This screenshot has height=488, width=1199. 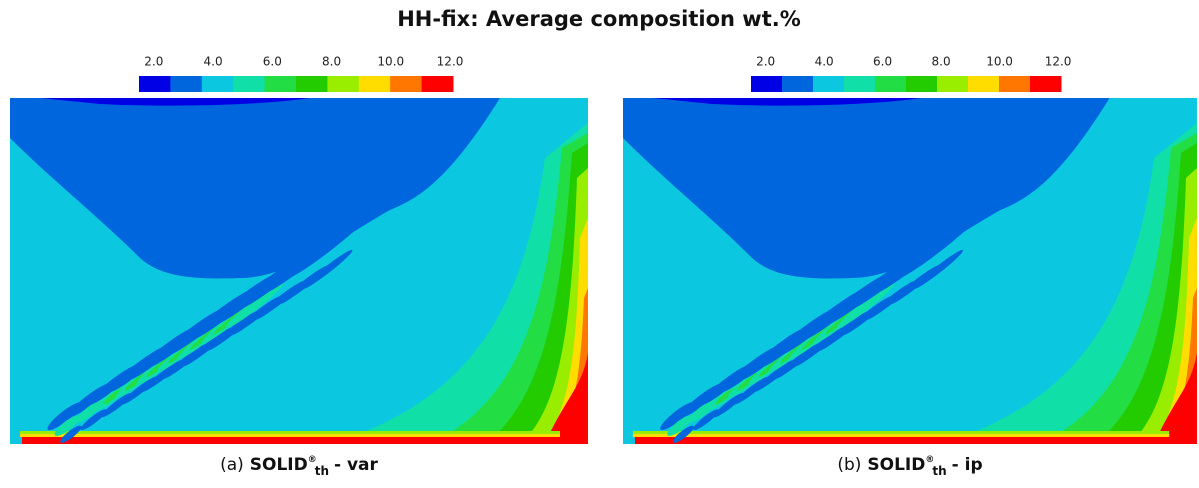 I want to click on caption: (a) SOLID® th - var, so click(x=299, y=466).